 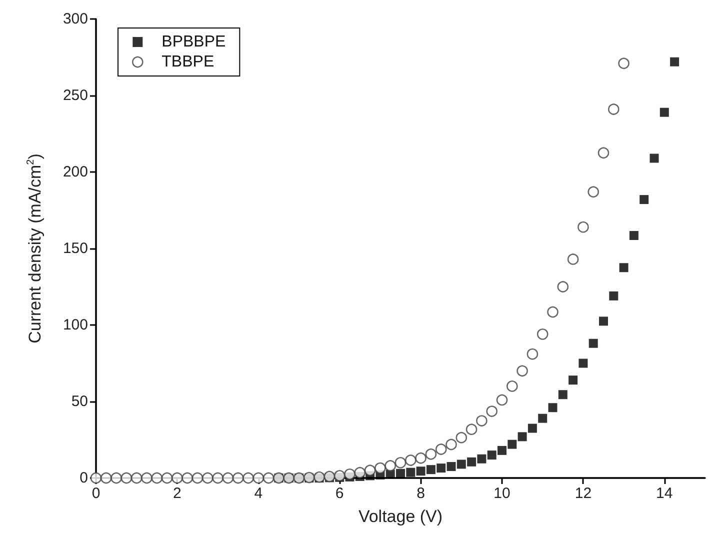 What do you see at coordinates (75, 95) in the screenshot?
I see `y-tick-label: 250` at bounding box center [75, 95].